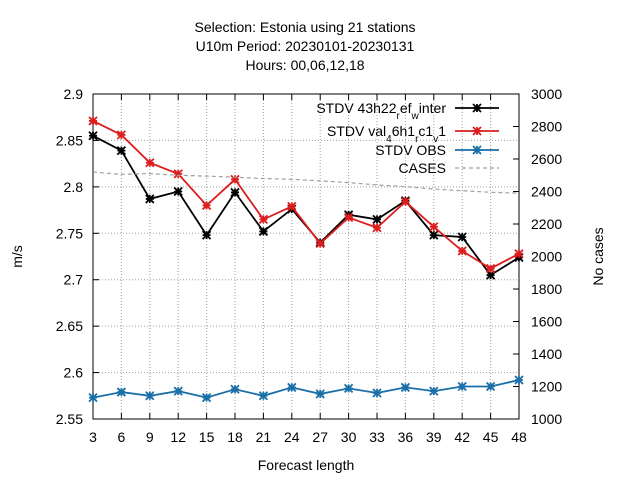 This screenshot has width=640, height=485. Describe the element at coordinates (150, 437) in the screenshot. I see `x-tick-label: 9` at that location.